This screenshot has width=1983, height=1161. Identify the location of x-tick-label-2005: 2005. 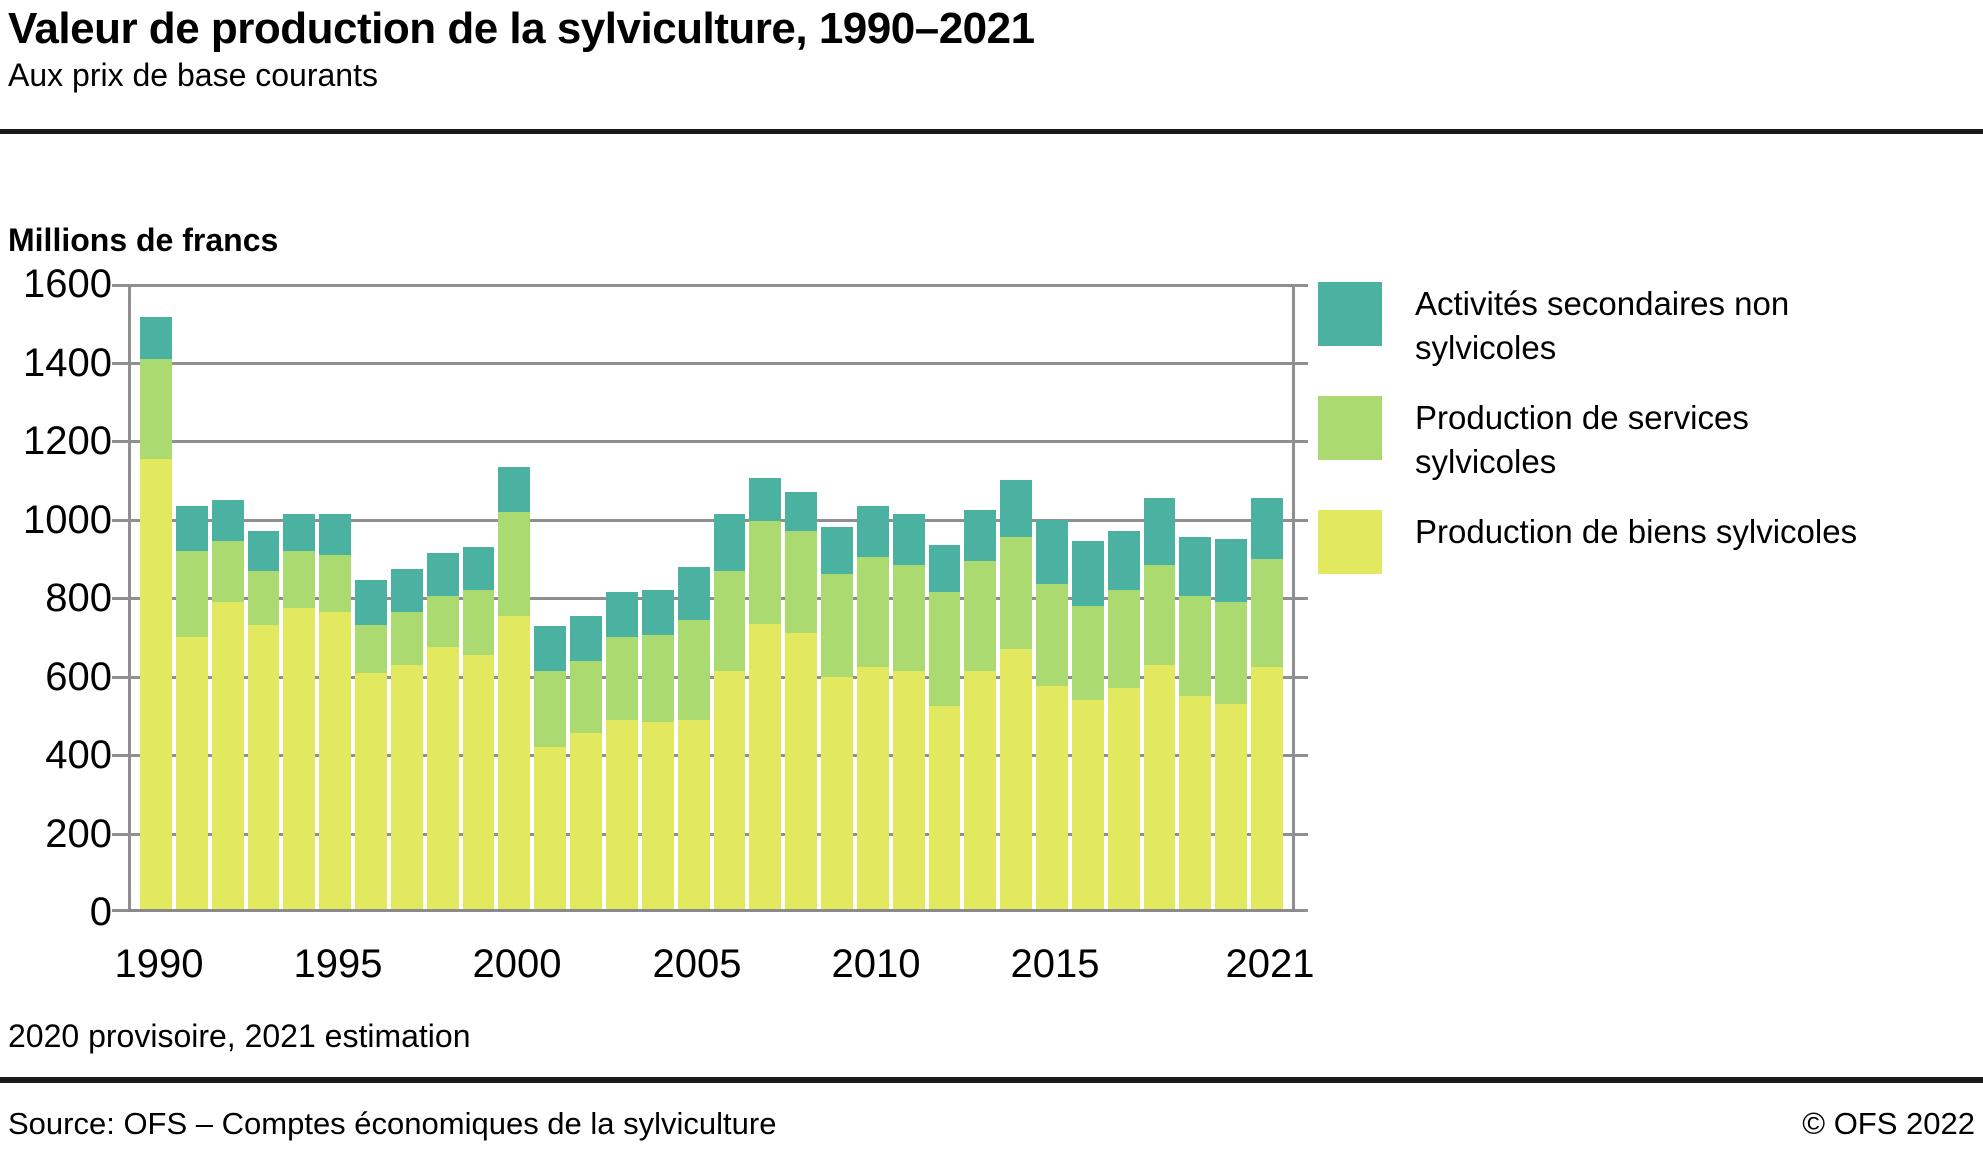
(697, 964).